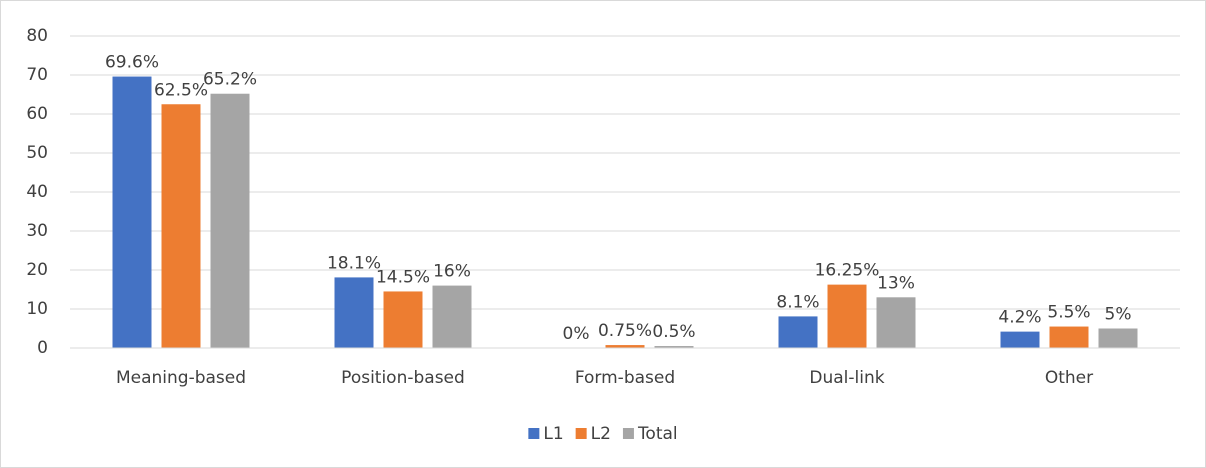 The height and width of the screenshot is (468, 1206). I want to click on value-label: 16.25%, so click(847, 271).